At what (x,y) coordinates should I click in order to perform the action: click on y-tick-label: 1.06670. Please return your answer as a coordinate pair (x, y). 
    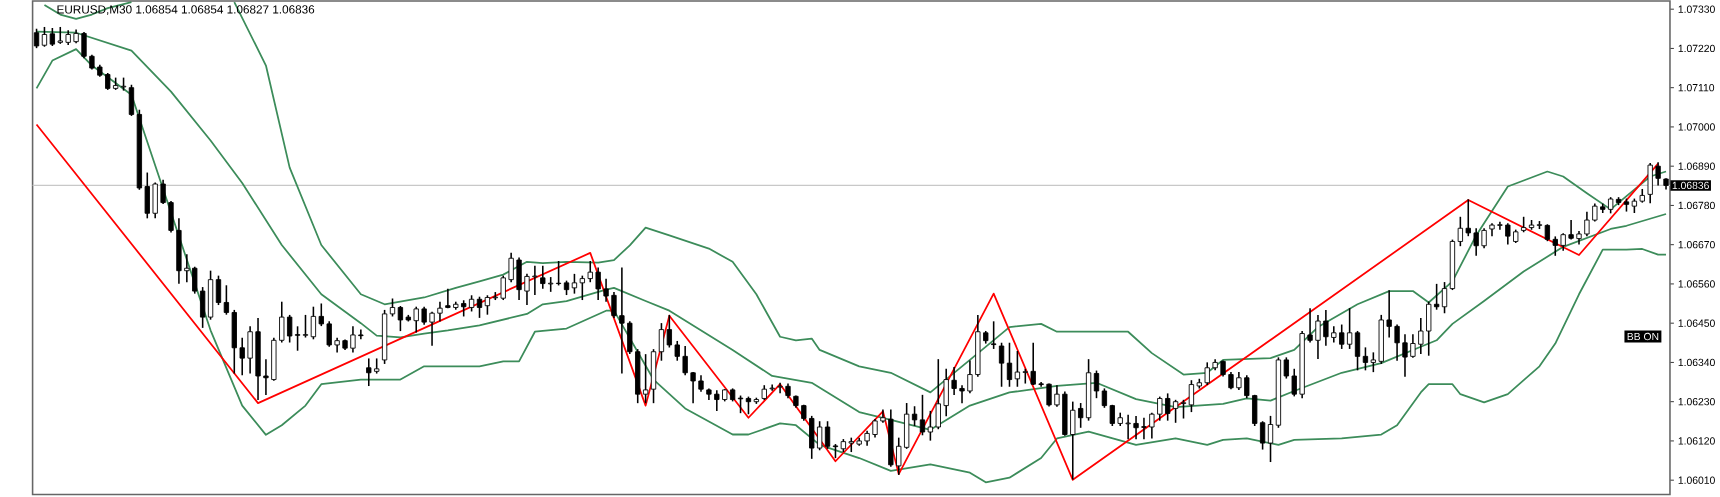
    Looking at the image, I should click on (1696, 244).